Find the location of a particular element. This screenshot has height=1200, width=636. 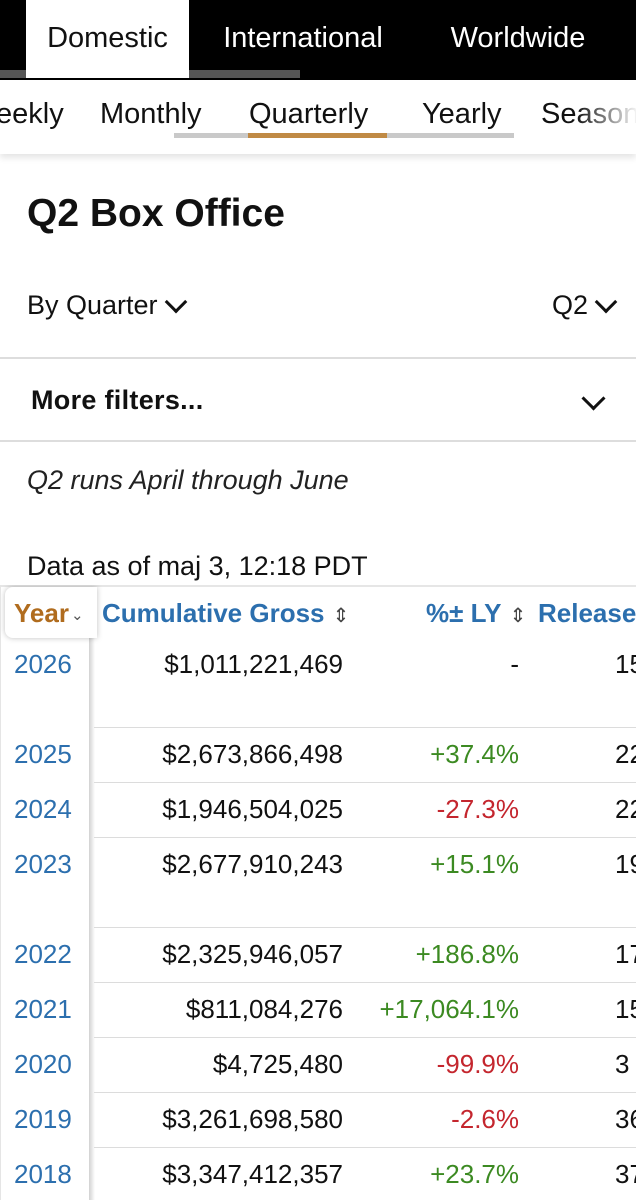

table-row: 2018 $3,347,412,357 +23.7% 37 is located at coordinates (318, 1174).